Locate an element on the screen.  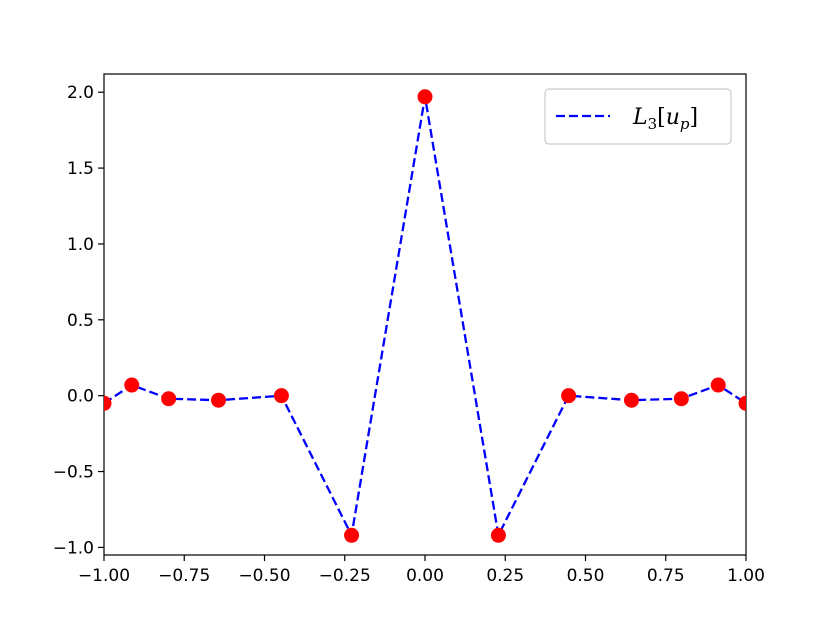
y-tick-label: −0.5 is located at coordinates (73, 473).